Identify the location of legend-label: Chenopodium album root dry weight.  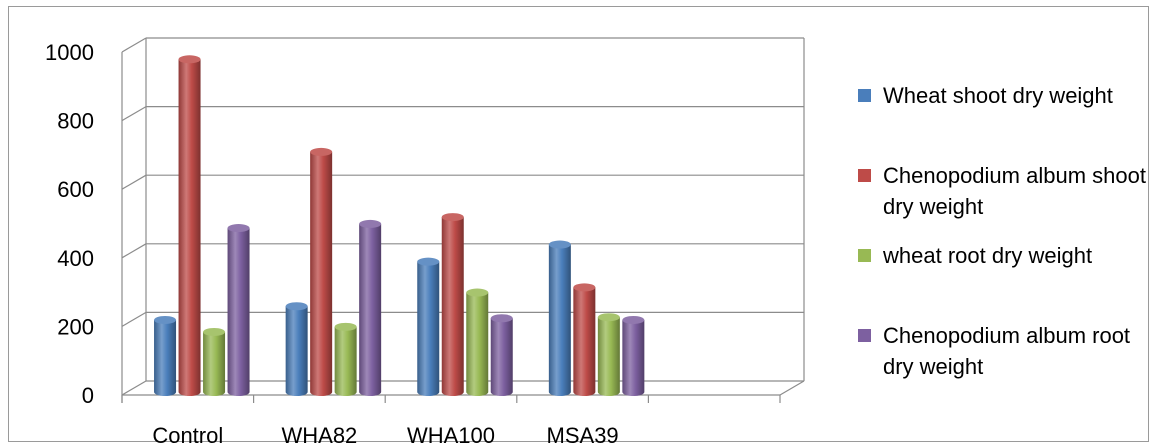
(1007, 351).